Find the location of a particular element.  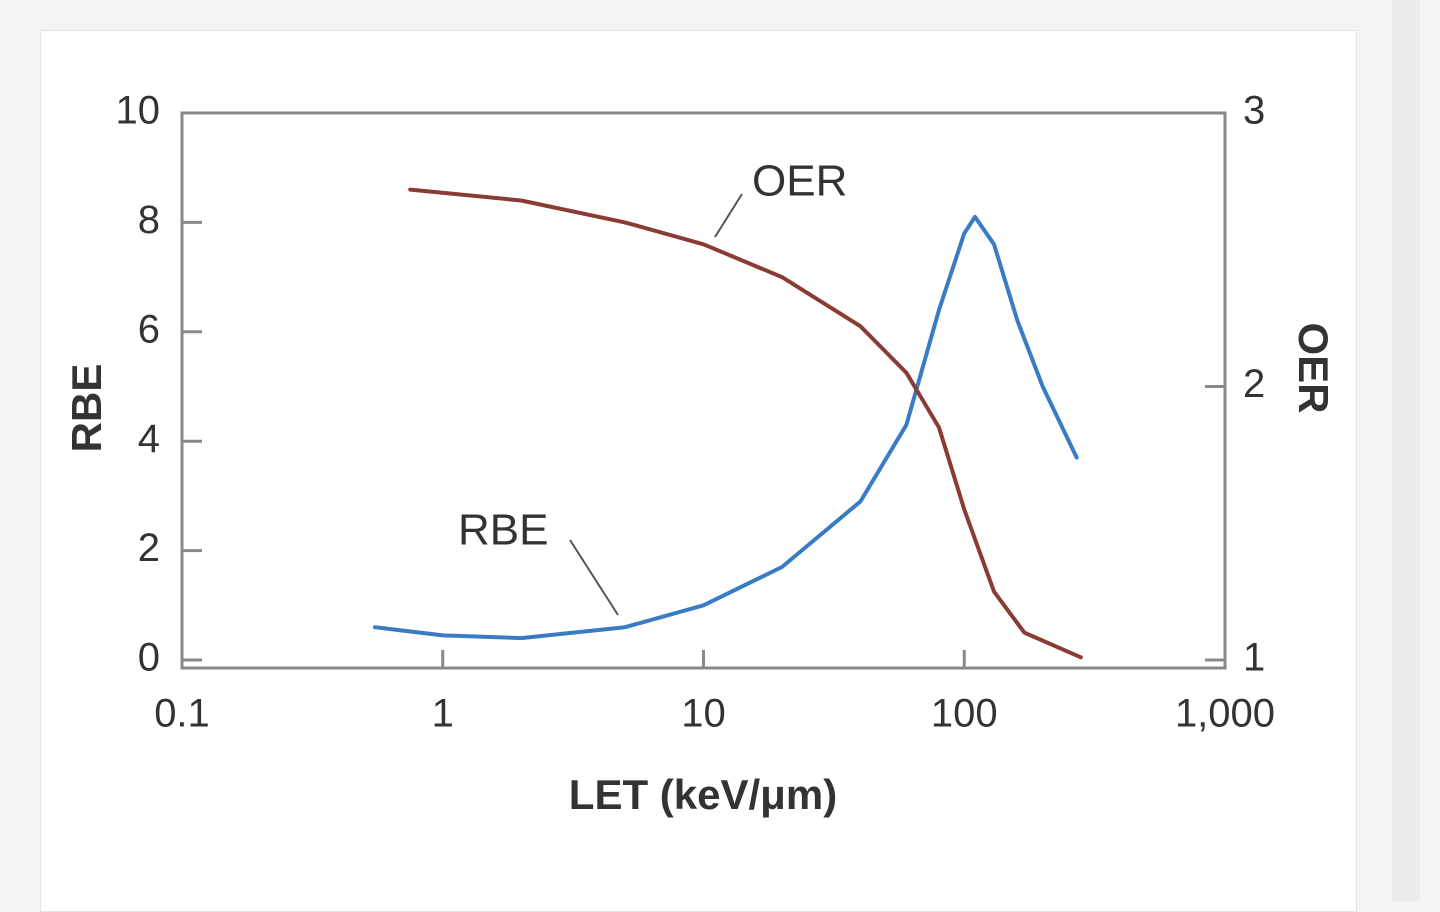

scrollbar is located at coordinates (1406, 450).